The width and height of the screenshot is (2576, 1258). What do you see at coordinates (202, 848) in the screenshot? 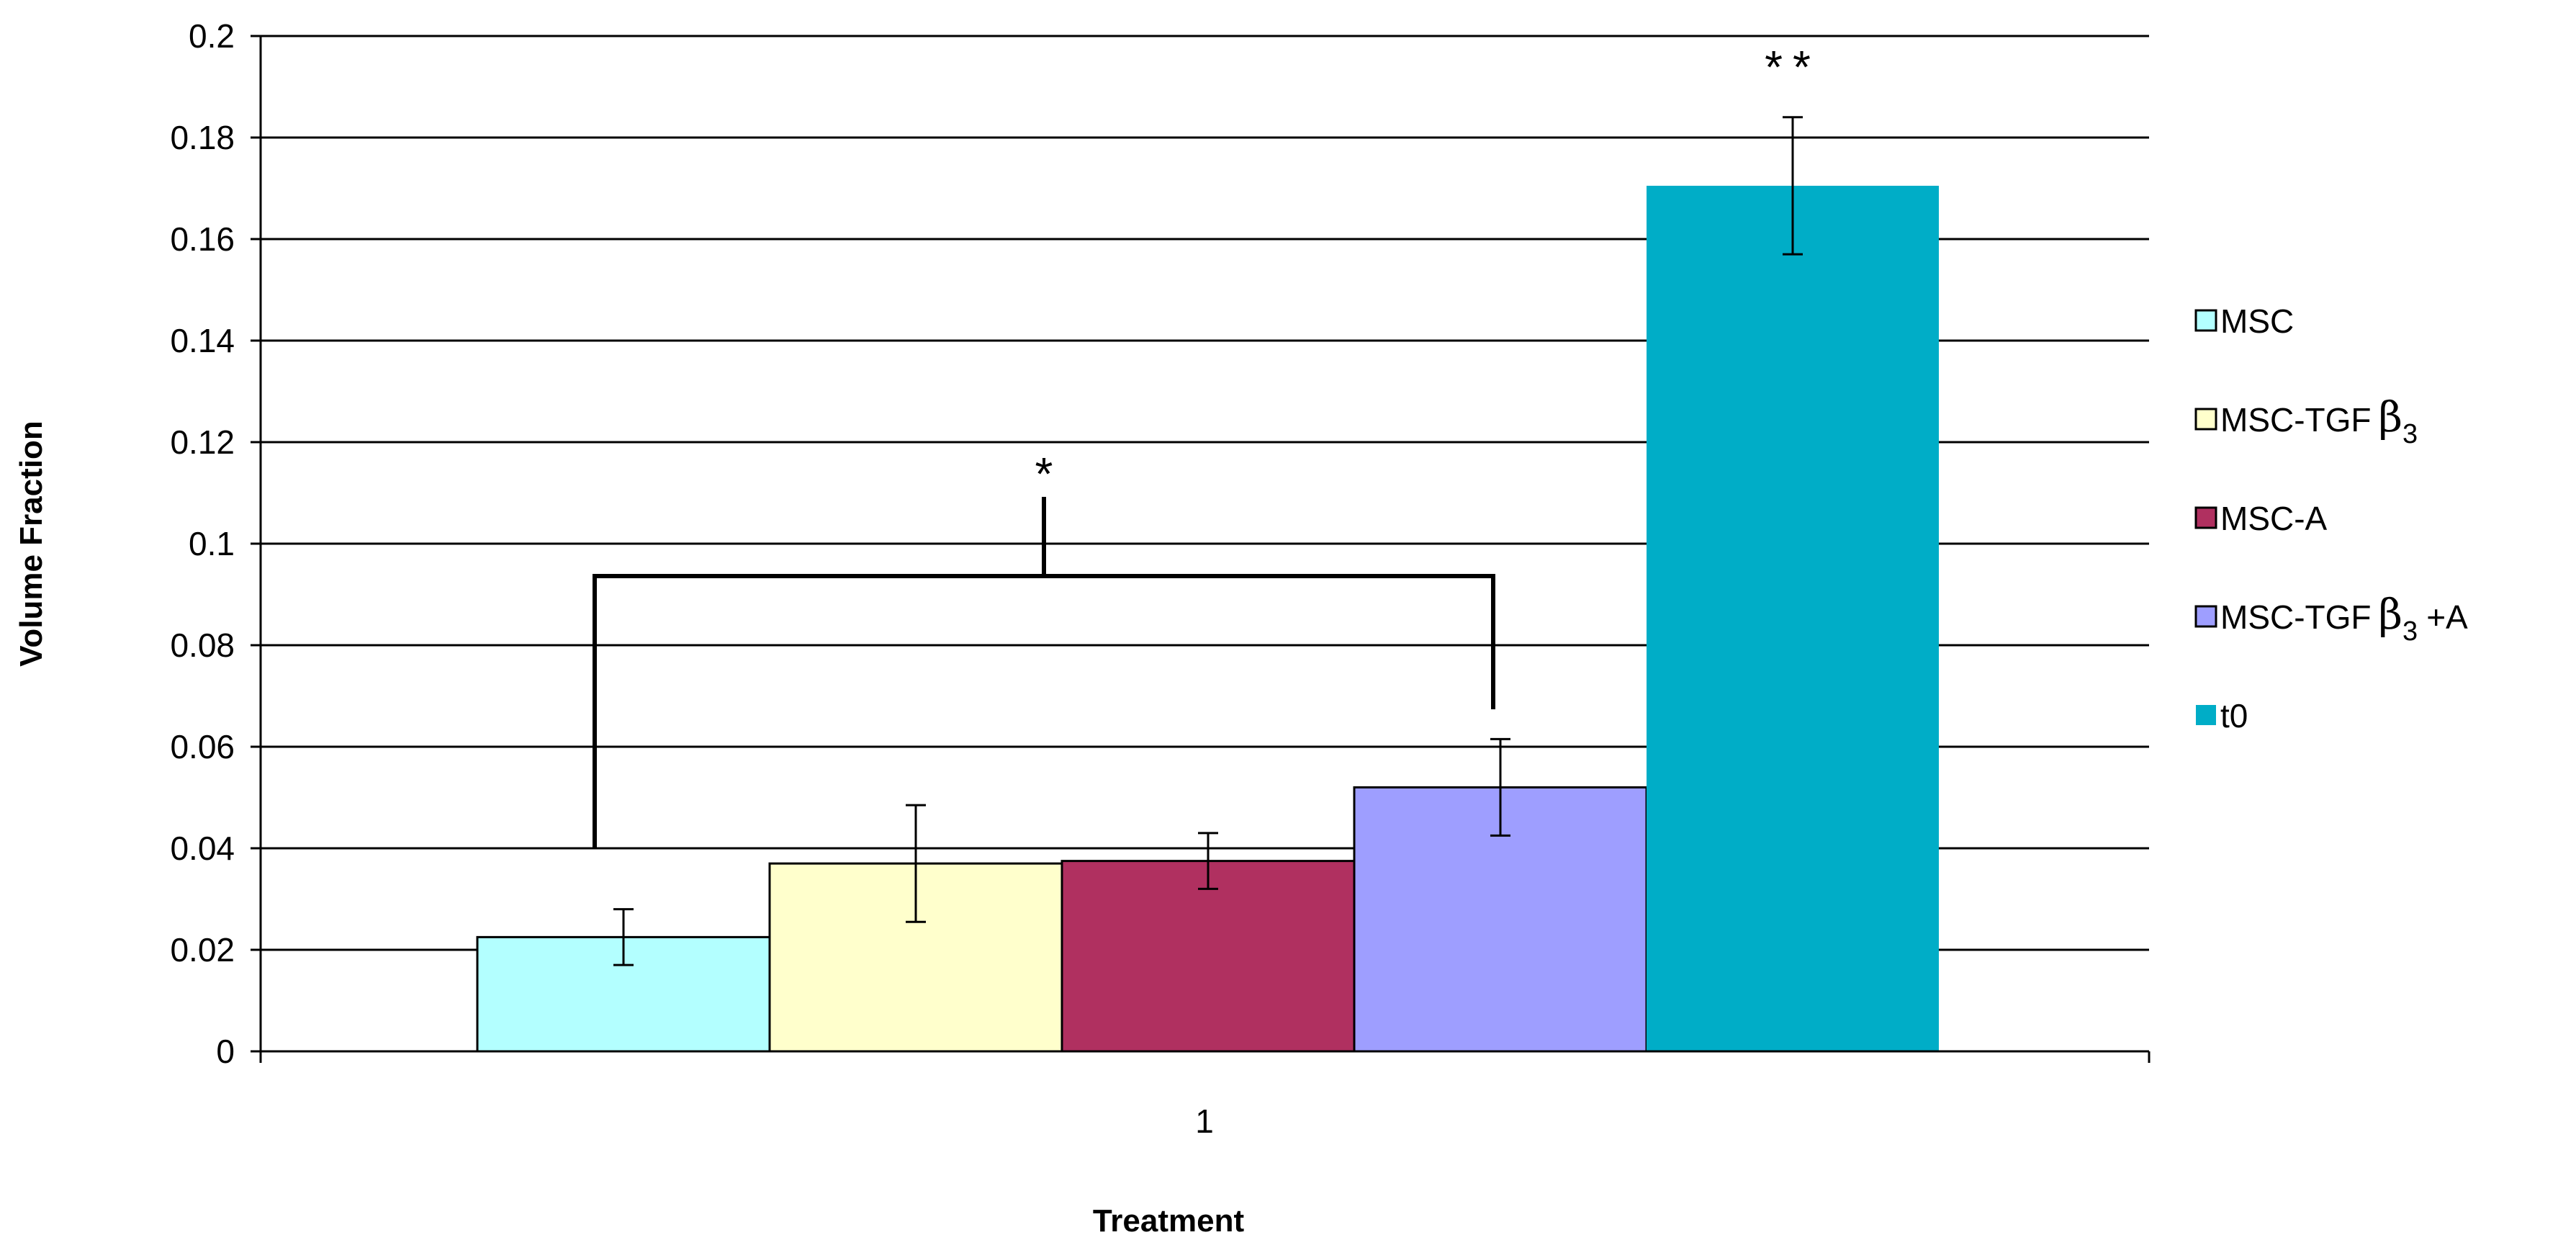
I see `y-tick-label: 0.04` at bounding box center [202, 848].